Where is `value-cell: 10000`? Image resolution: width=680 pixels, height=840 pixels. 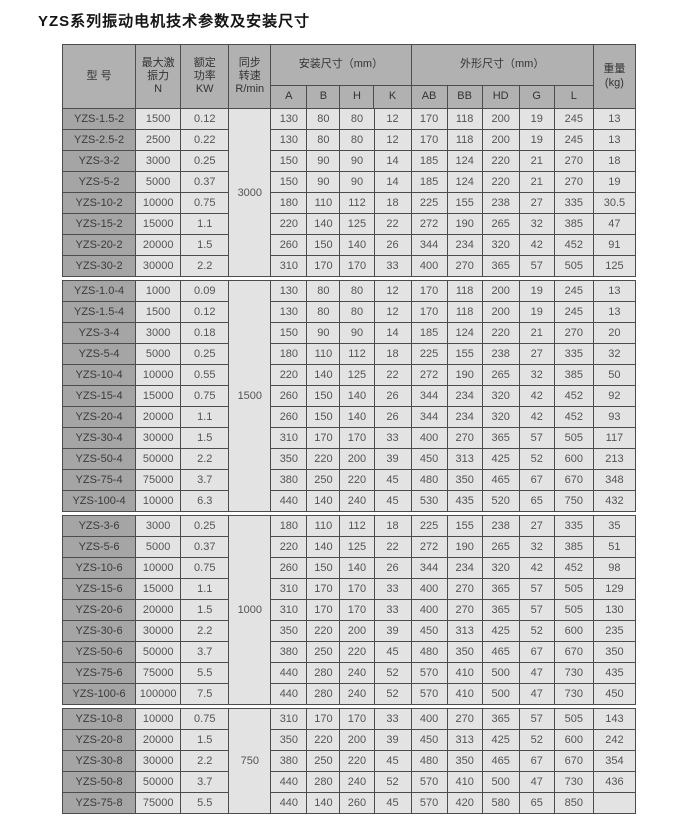 value-cell: 10000 is located at coordinates (158, 203).